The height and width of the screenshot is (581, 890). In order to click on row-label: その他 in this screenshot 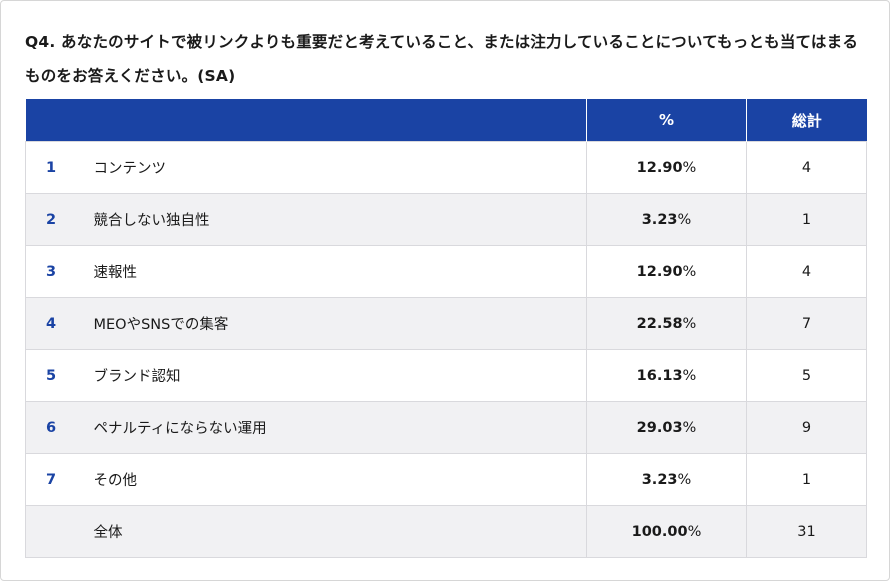, I will do `click(340, 479)`.